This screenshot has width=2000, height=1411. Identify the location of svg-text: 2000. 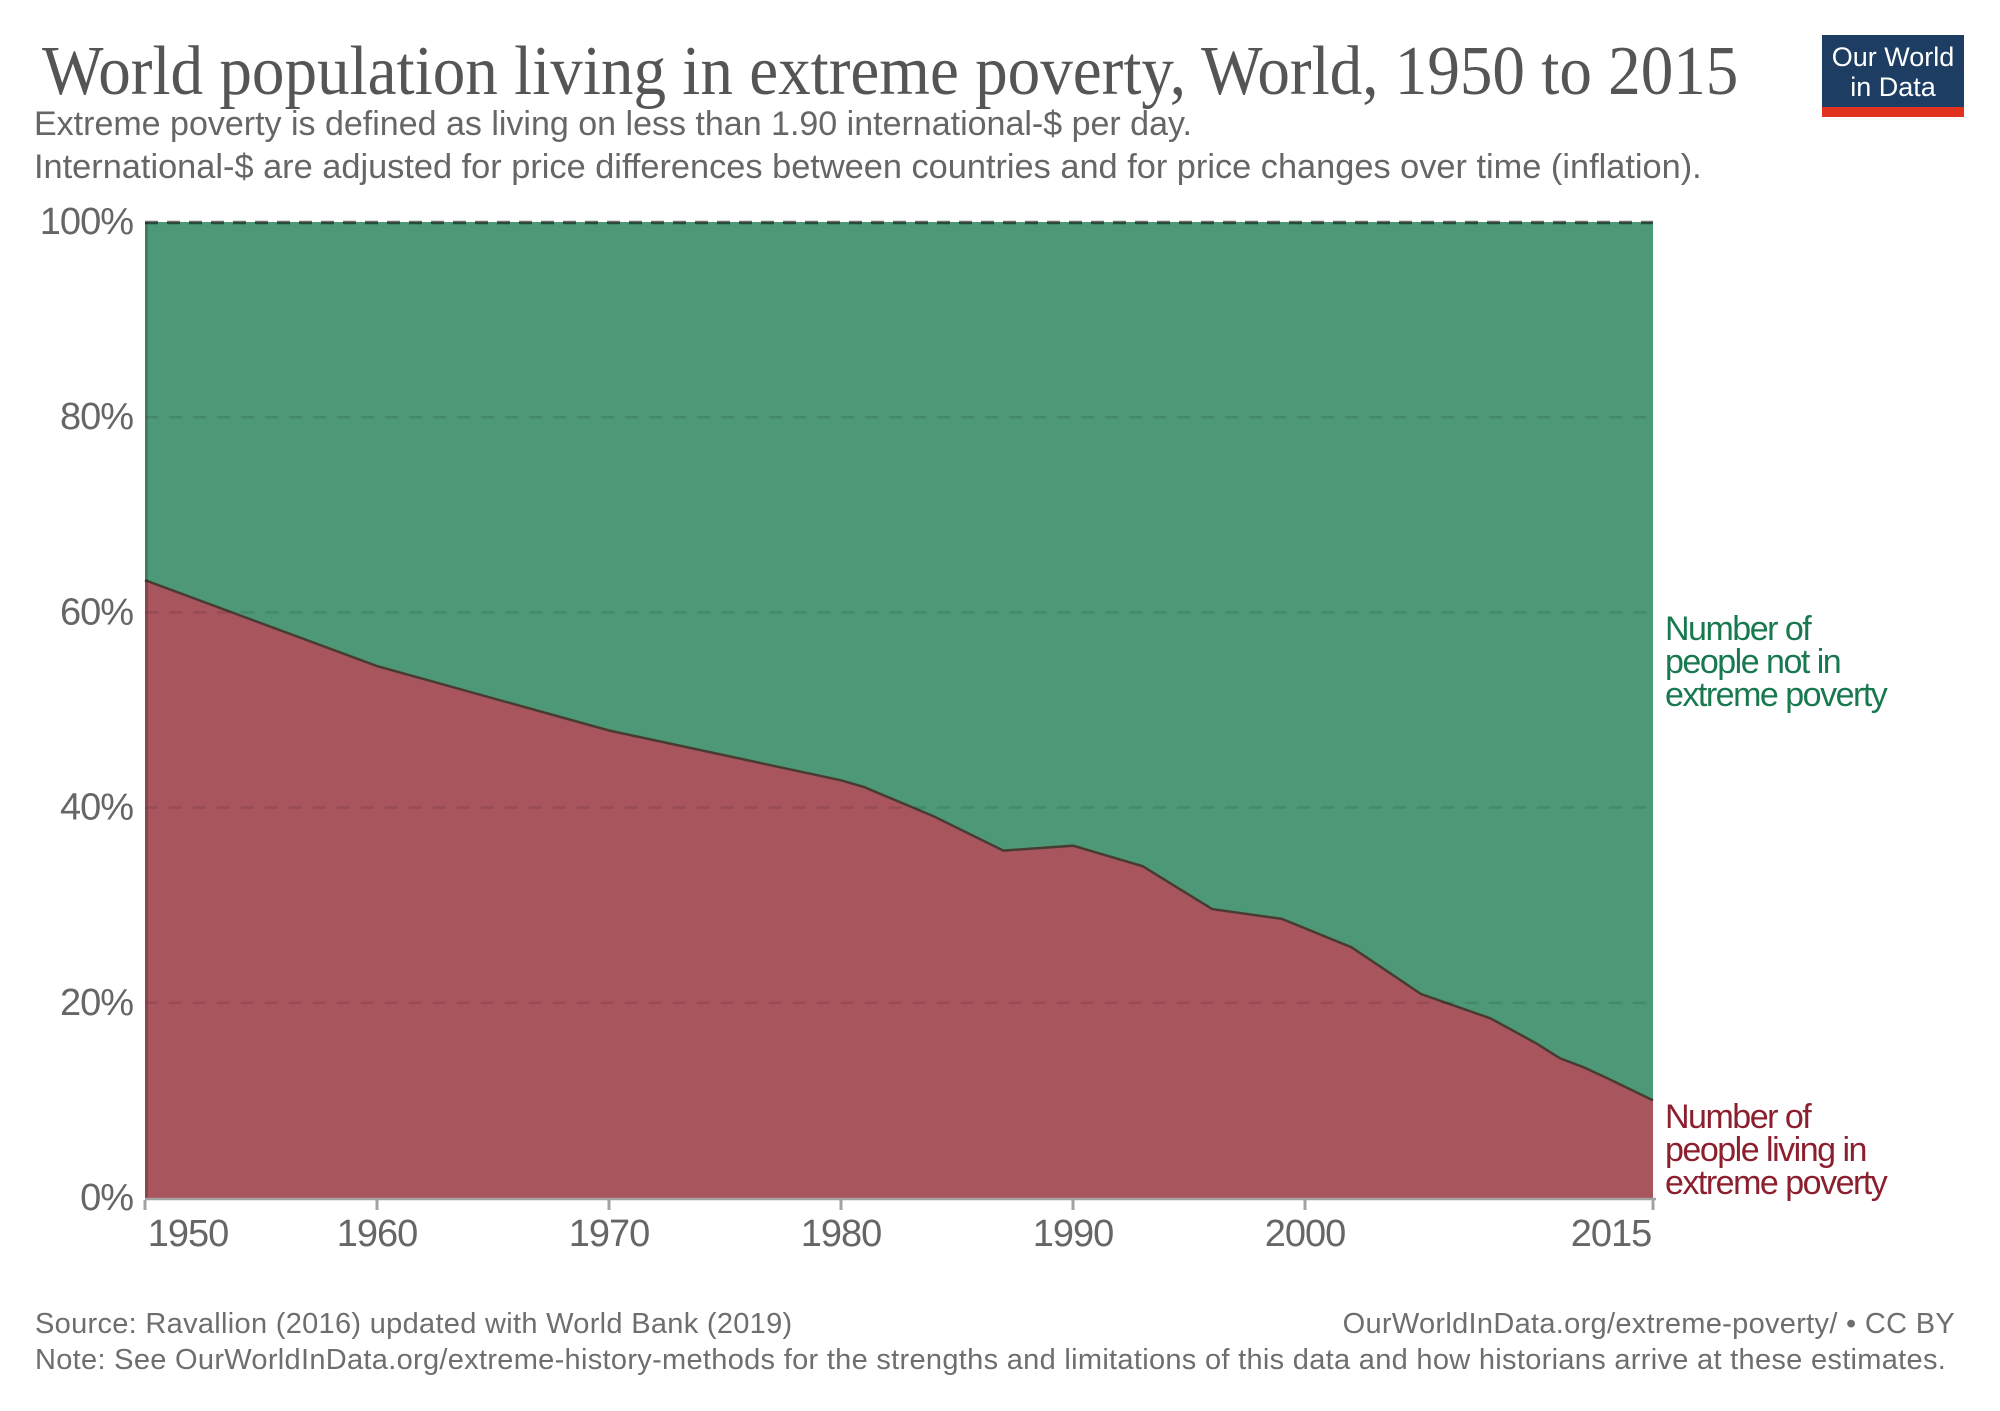
(1305, 1234).